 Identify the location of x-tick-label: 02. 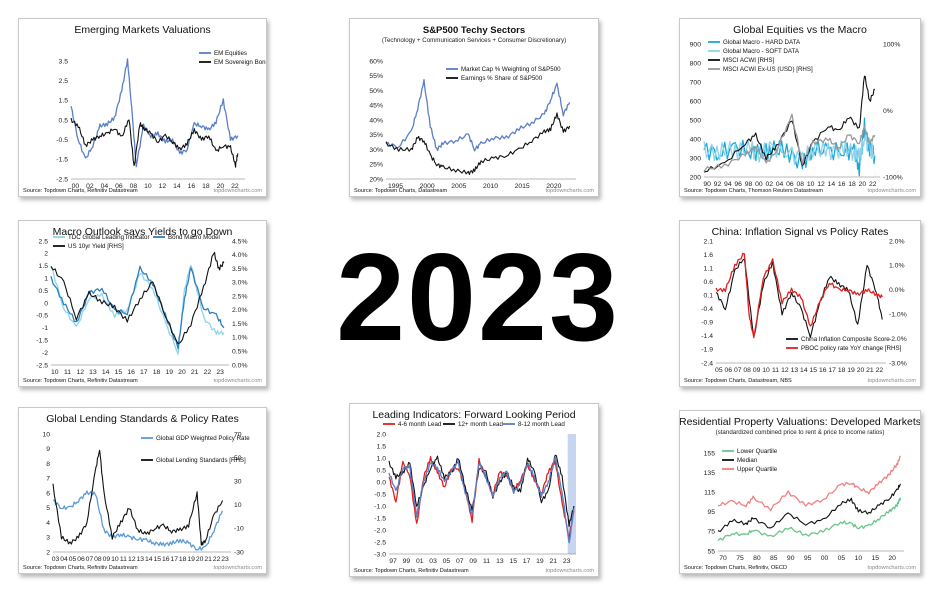
(90, 186).